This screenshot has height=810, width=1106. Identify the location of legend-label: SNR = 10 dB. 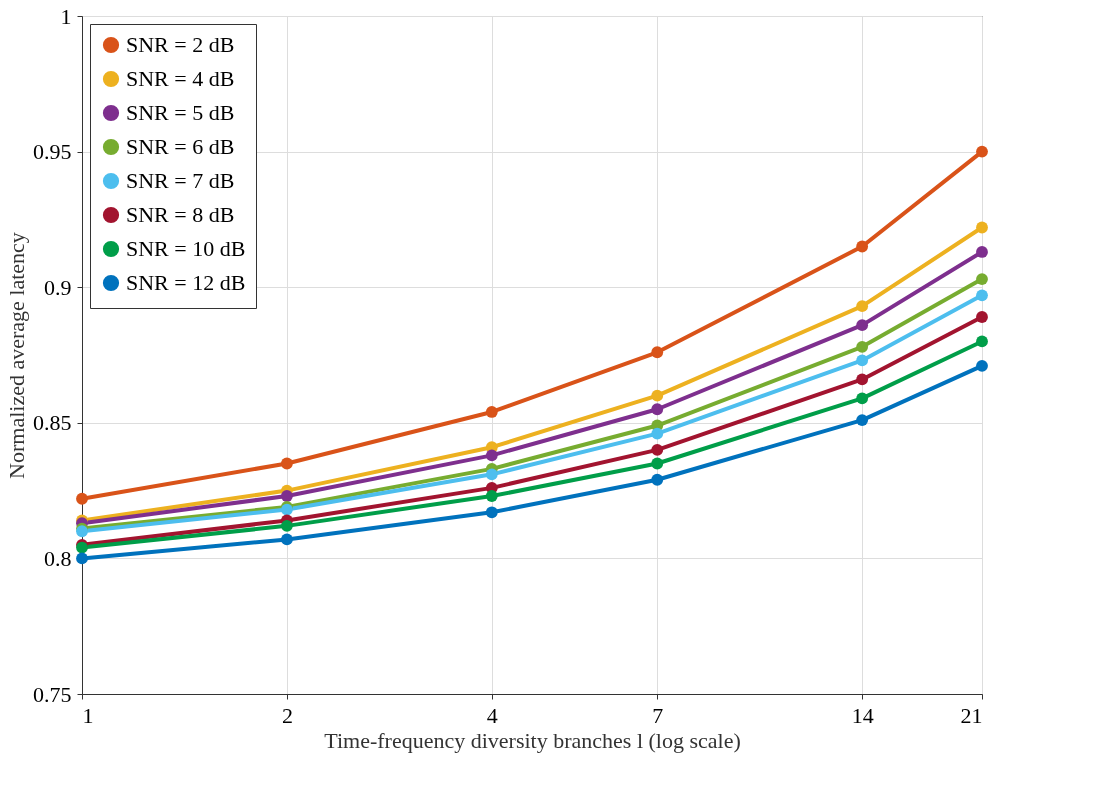
(186, 248).